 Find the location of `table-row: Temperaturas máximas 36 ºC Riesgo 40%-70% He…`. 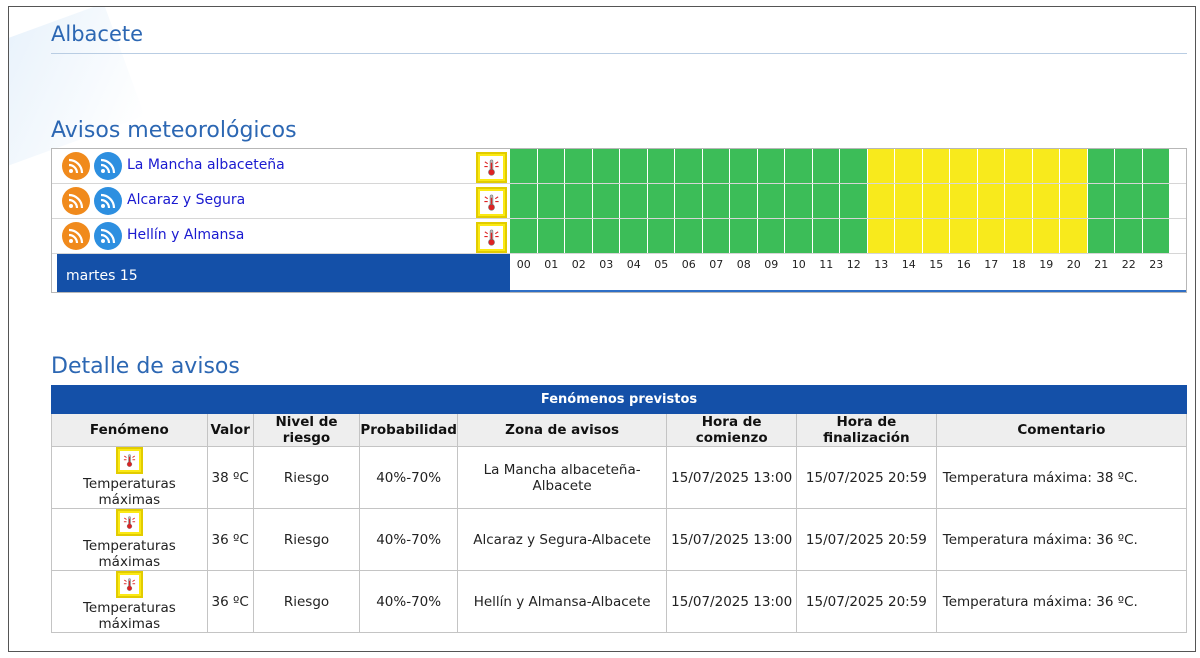

table-row: Temperaturas máximas 36 ºC Riesgo 40%-70% He… is located at coordinates (619, 601).